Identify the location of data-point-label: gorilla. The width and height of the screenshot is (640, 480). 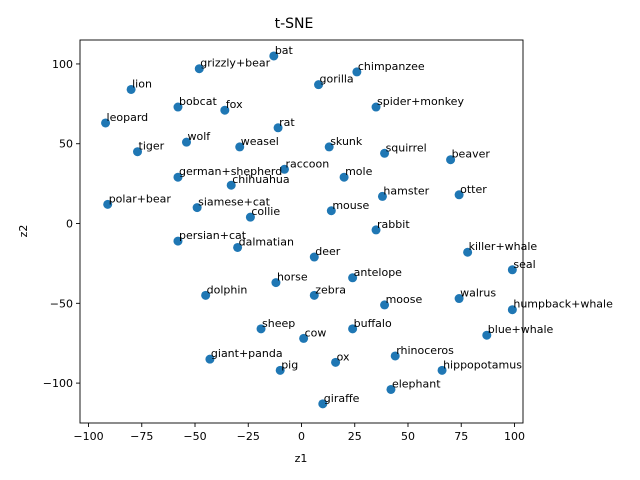
(337, 79).